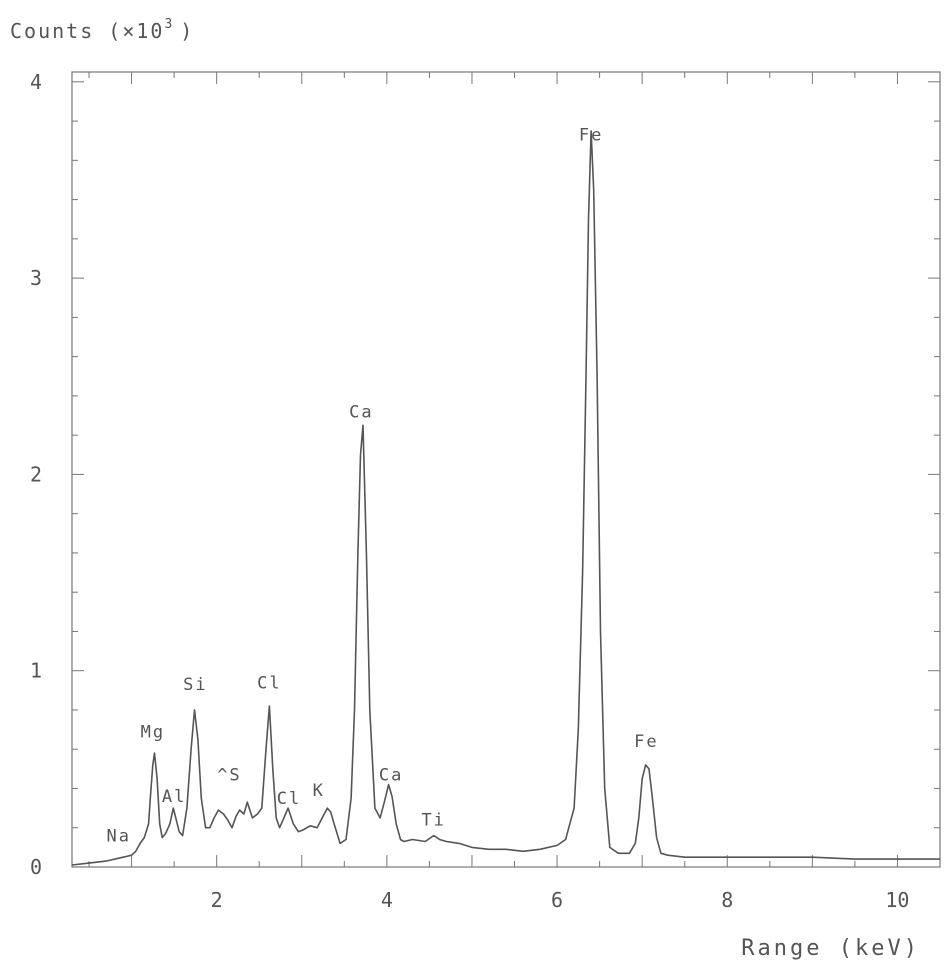 The height and width of the screenshot is (962, 951). Describe the element at coordinates (387, 900) in the screenshot. I see `x-tick-label: 4` at that location.